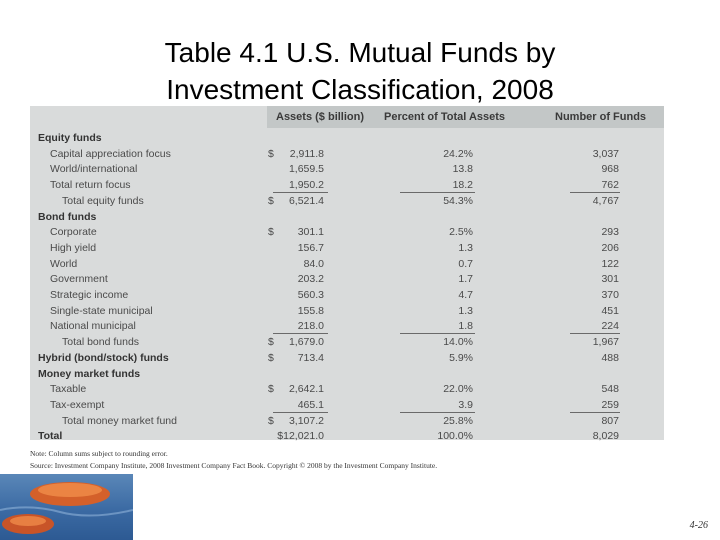 The width and height of the screenshot is (720, 540). I want to click on percent-value: 54.3%, so click(458, 200).